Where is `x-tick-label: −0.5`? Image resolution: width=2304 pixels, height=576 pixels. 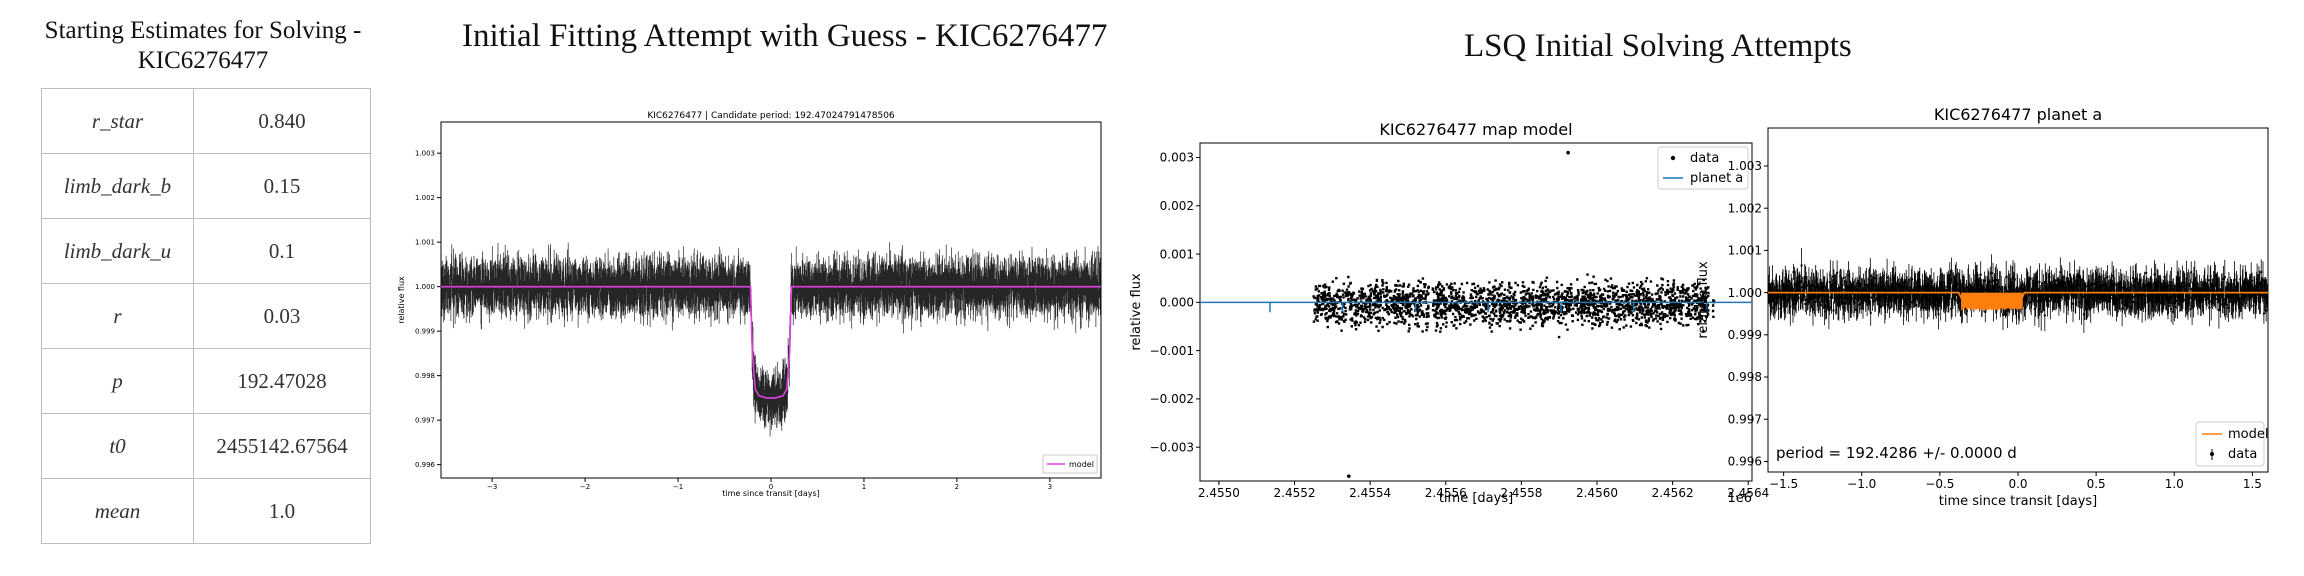
x-tick-label: −0.5 is located at coordinates (1939, 484).